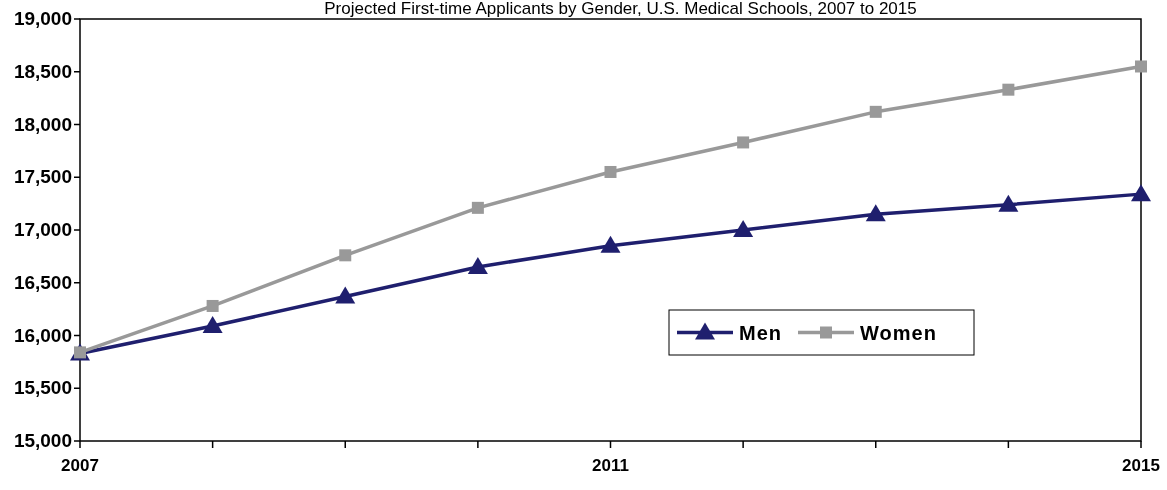  I want to click on chart-title: Projected First-time Applicants by Gender, U.S. Medical Schools, 2007 to 2015, so click(620, 9).